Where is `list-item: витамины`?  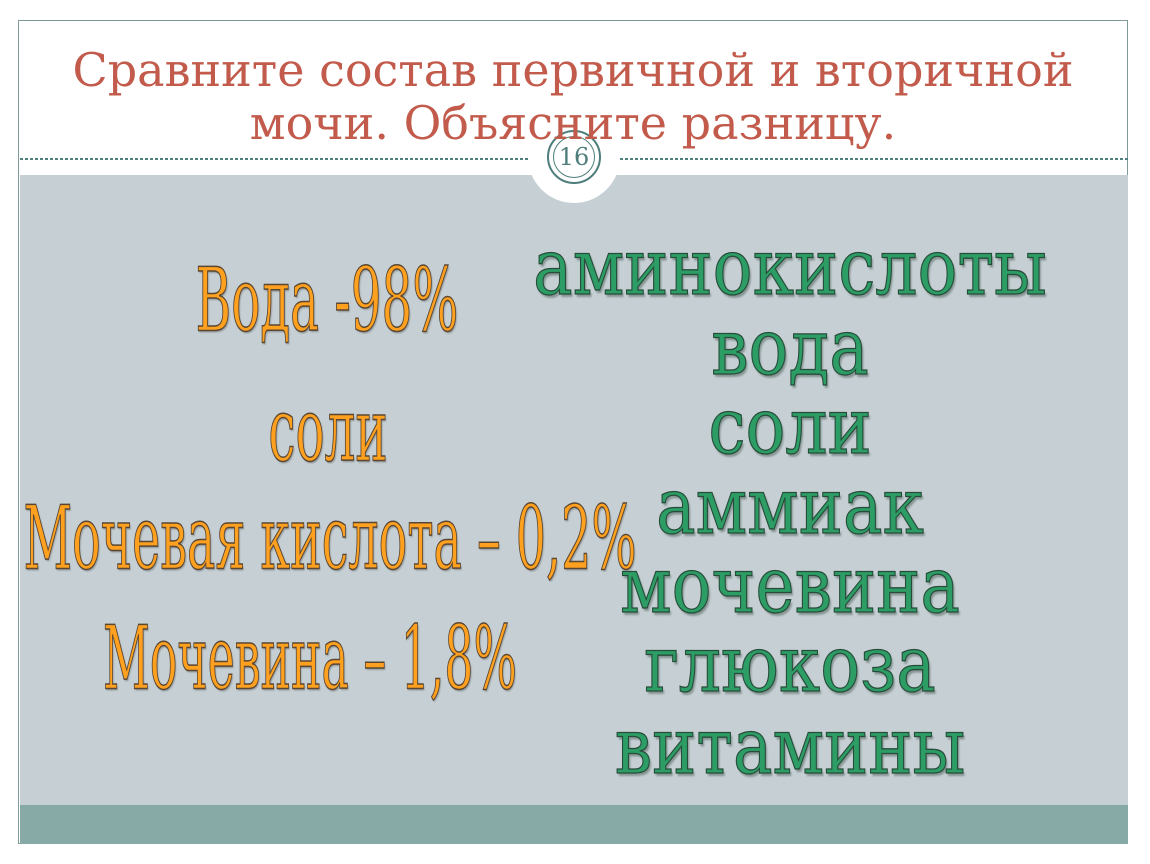
list-item: витамины is located at coordinates (790, 746).